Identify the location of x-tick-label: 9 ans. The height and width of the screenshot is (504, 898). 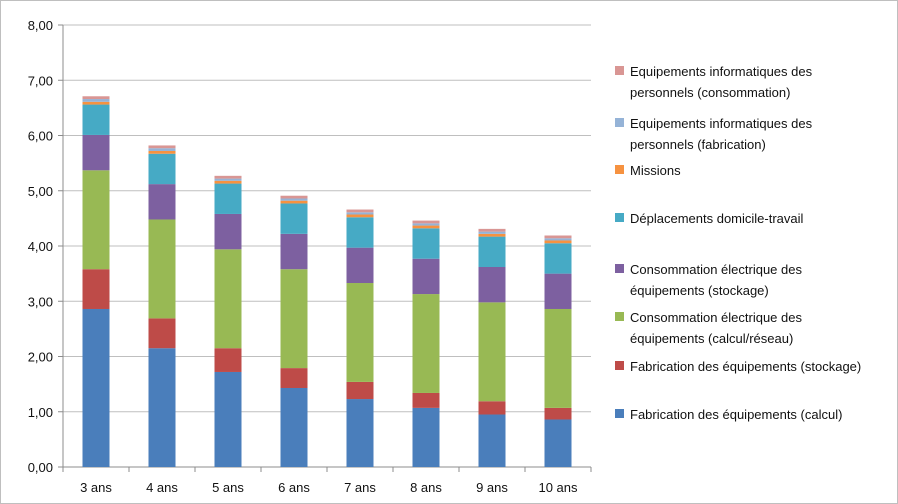
(492, 487).